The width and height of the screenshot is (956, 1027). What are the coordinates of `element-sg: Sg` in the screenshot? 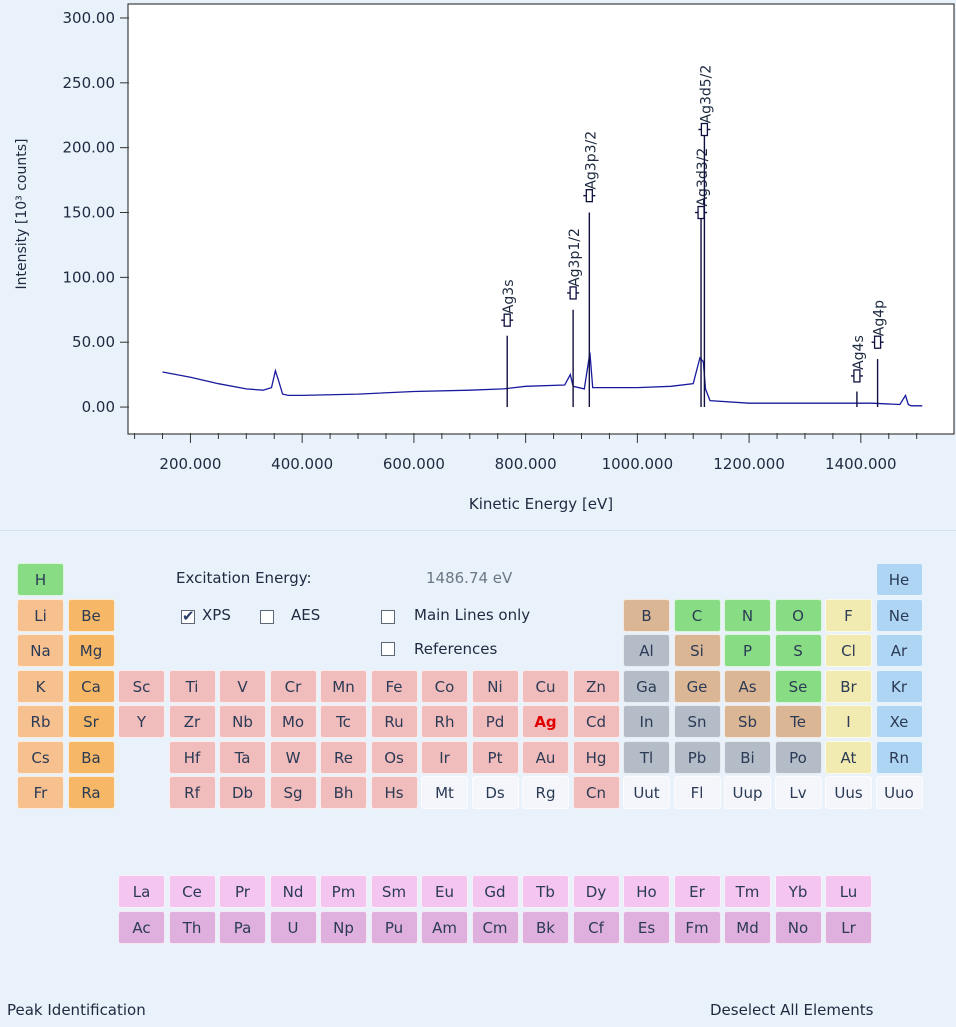 It's located at (293, 792).